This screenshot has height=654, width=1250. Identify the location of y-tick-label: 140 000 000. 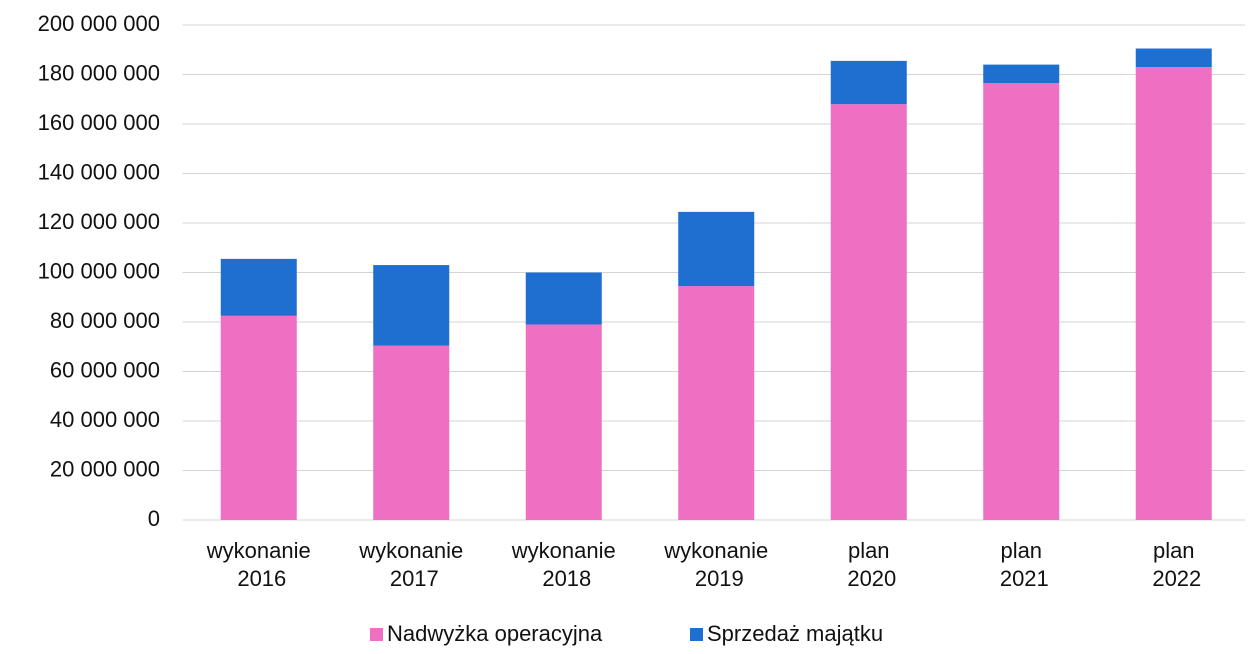
(99, 171).